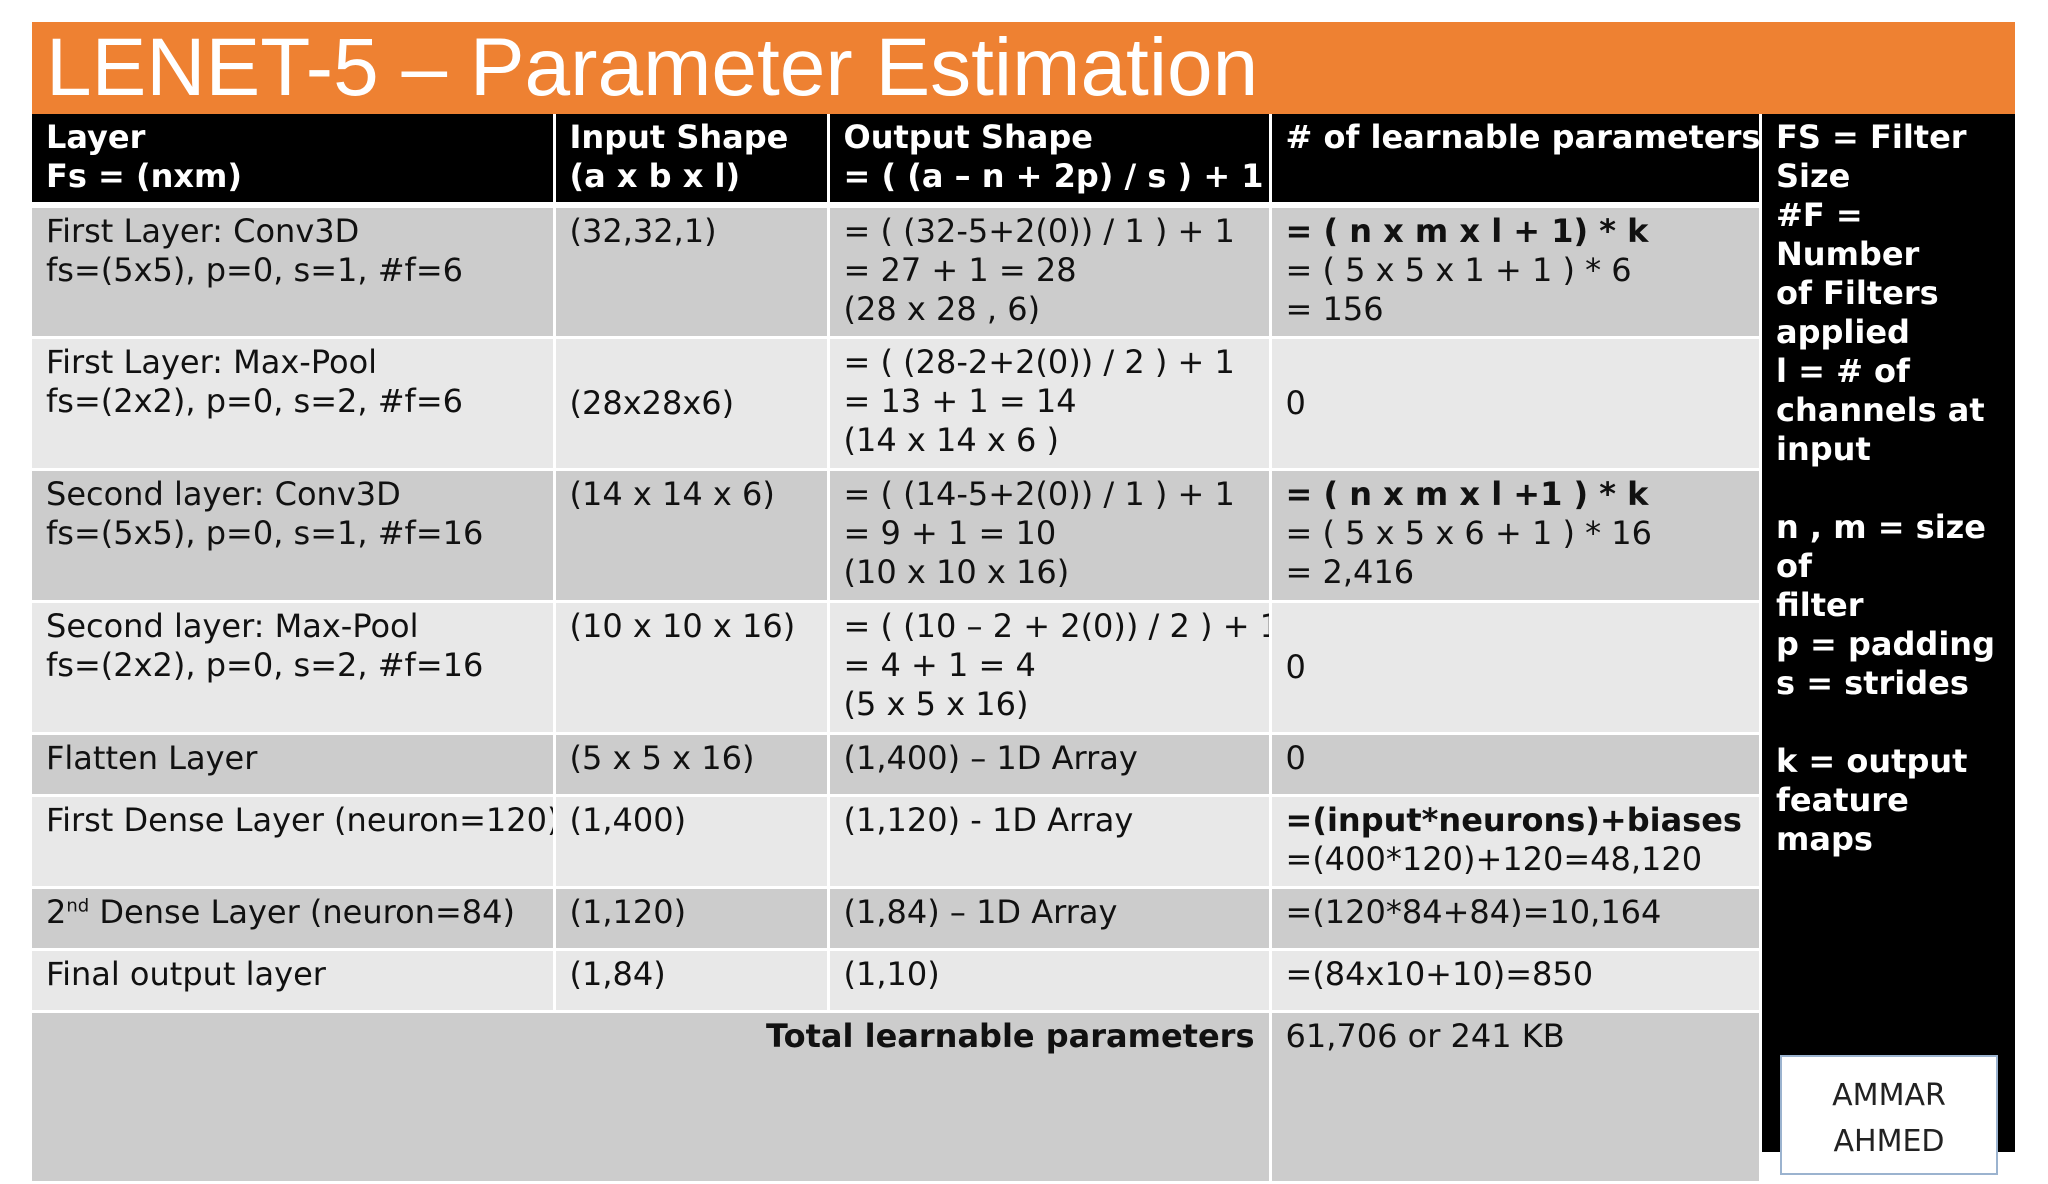 The width and height of the screenshot is (2048, 1184). What do you see at coordinates (950, 532) in the screenshot?
I see `output-line: = 9 + 1 = 10` at bounding box center [950, 532].